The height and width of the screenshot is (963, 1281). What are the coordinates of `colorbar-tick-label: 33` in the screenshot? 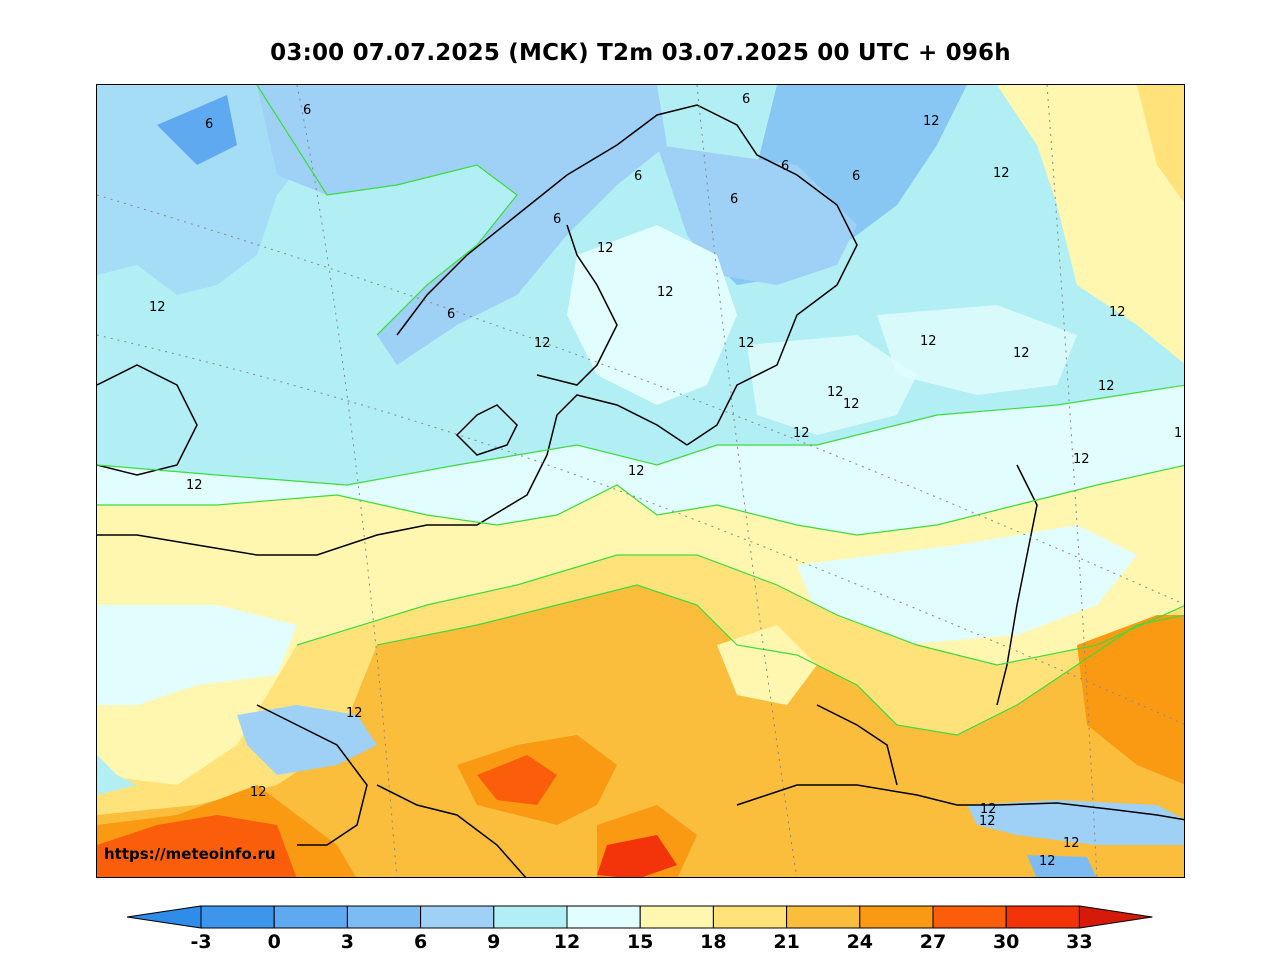 It's located at (1079, 942).